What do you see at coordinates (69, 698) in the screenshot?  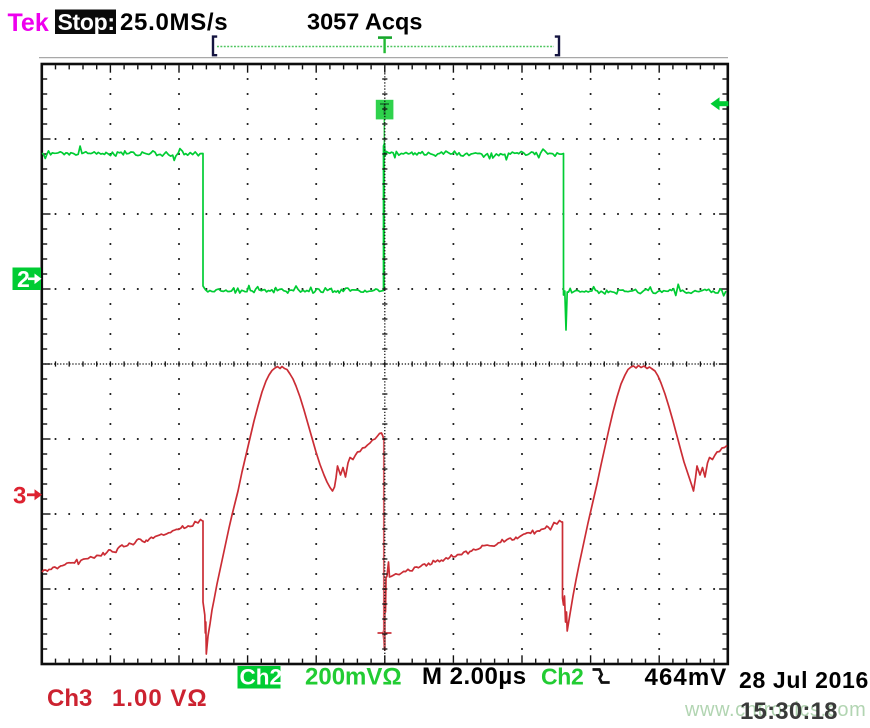 I see `svg-text: Ch3` at bounding box center [69, 698].